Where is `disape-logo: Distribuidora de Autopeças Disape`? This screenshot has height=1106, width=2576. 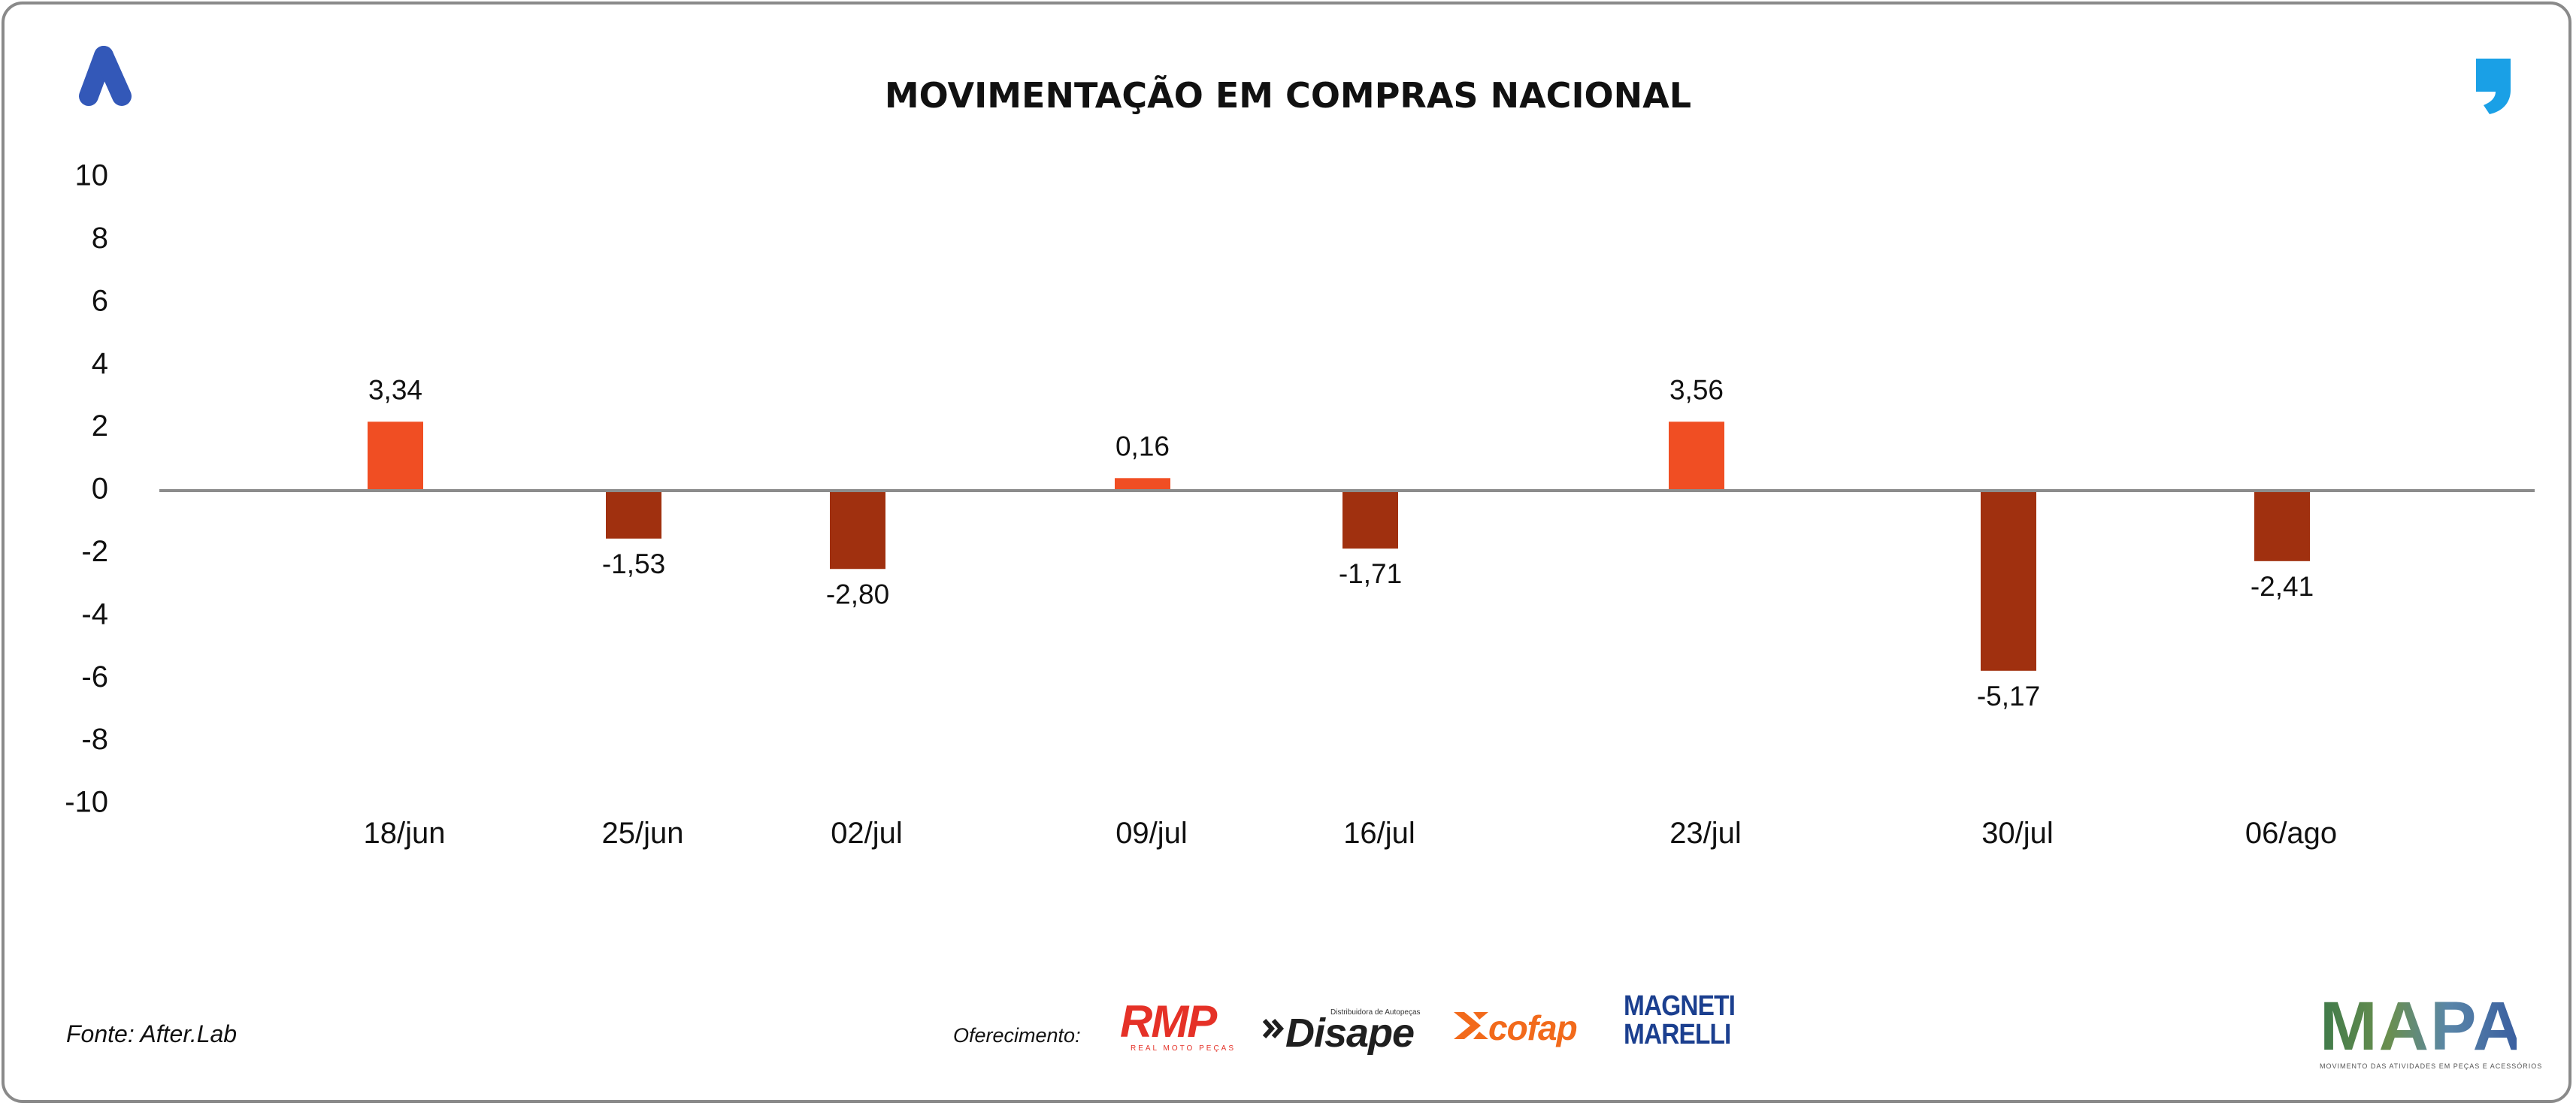 disape-logo: Distribuidora de Autopeças Disape is located at coordinates (1345, 1027).